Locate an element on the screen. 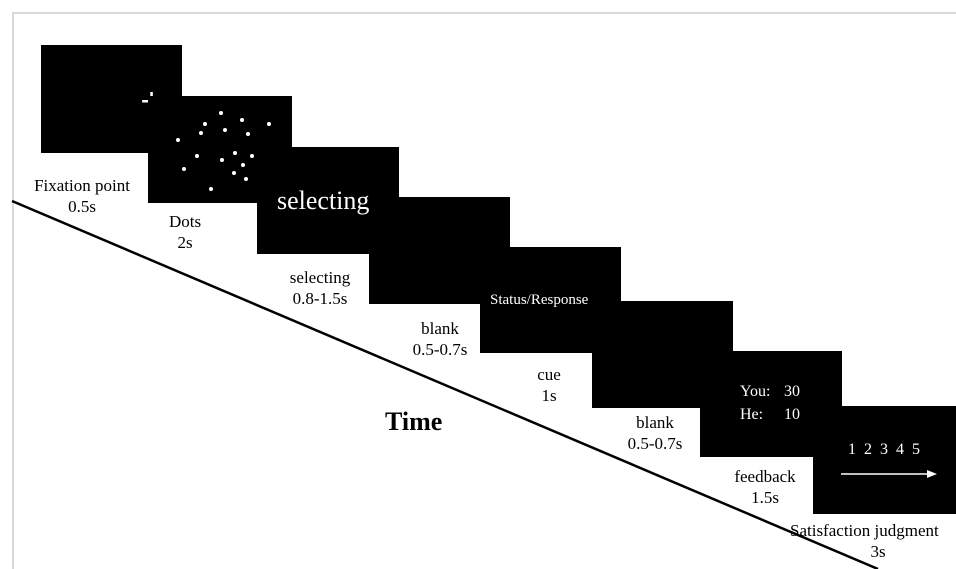 Image resolution: width=956 pixels, height=569 pixels. label-fixation: Fixation point 0.5s is located at coordinates (82, 196).